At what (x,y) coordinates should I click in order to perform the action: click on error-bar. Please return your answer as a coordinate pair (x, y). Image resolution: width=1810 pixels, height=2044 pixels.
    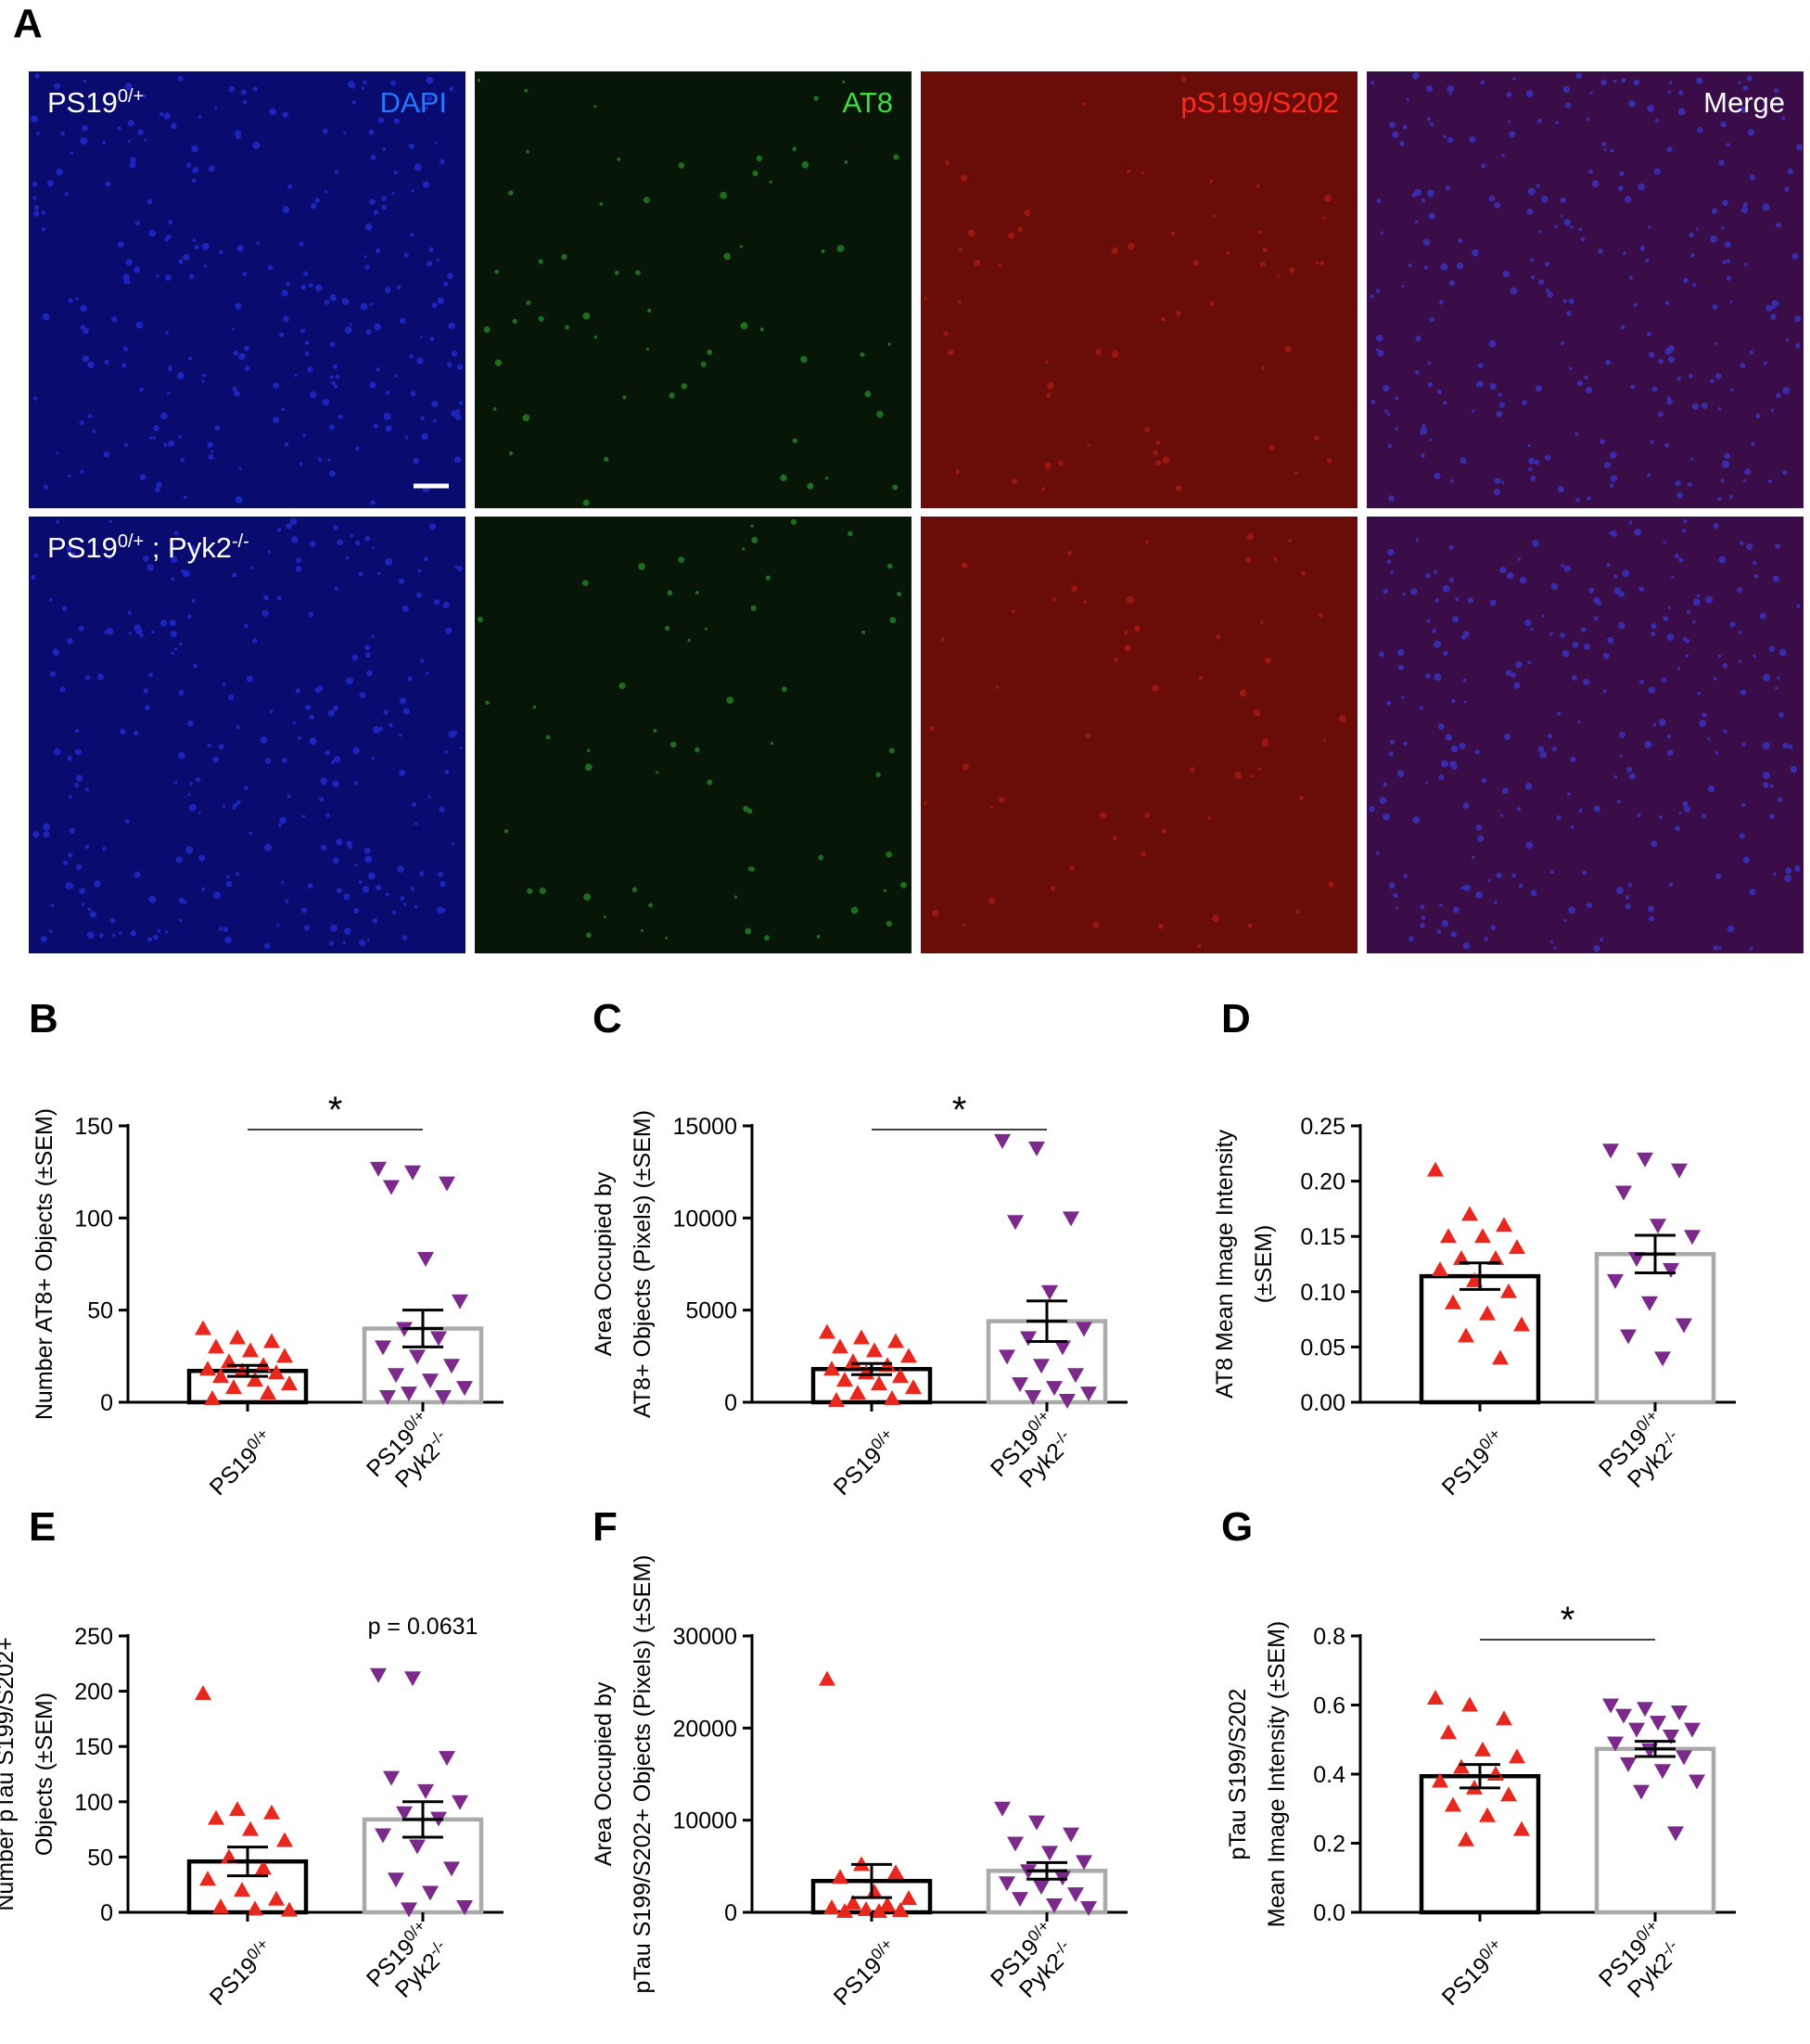
    Looking at the image, I should click on (1480, 1776).